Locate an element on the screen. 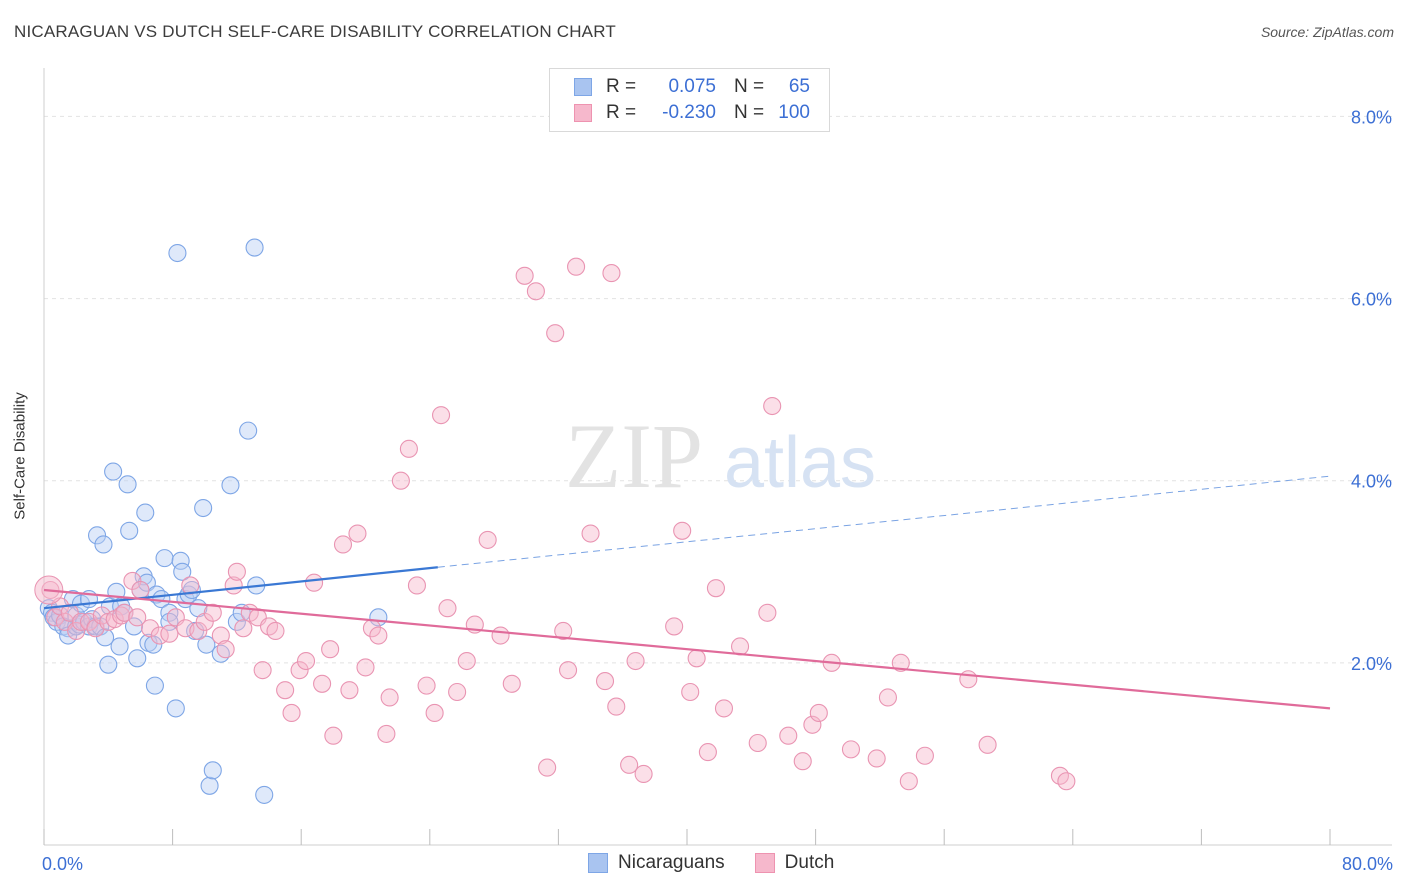 This screenshot has width=1406, height=892. stats-legend: R = 0.075 N = 65 R = -0.230 N = 100 is located at coordinates (689, 100).